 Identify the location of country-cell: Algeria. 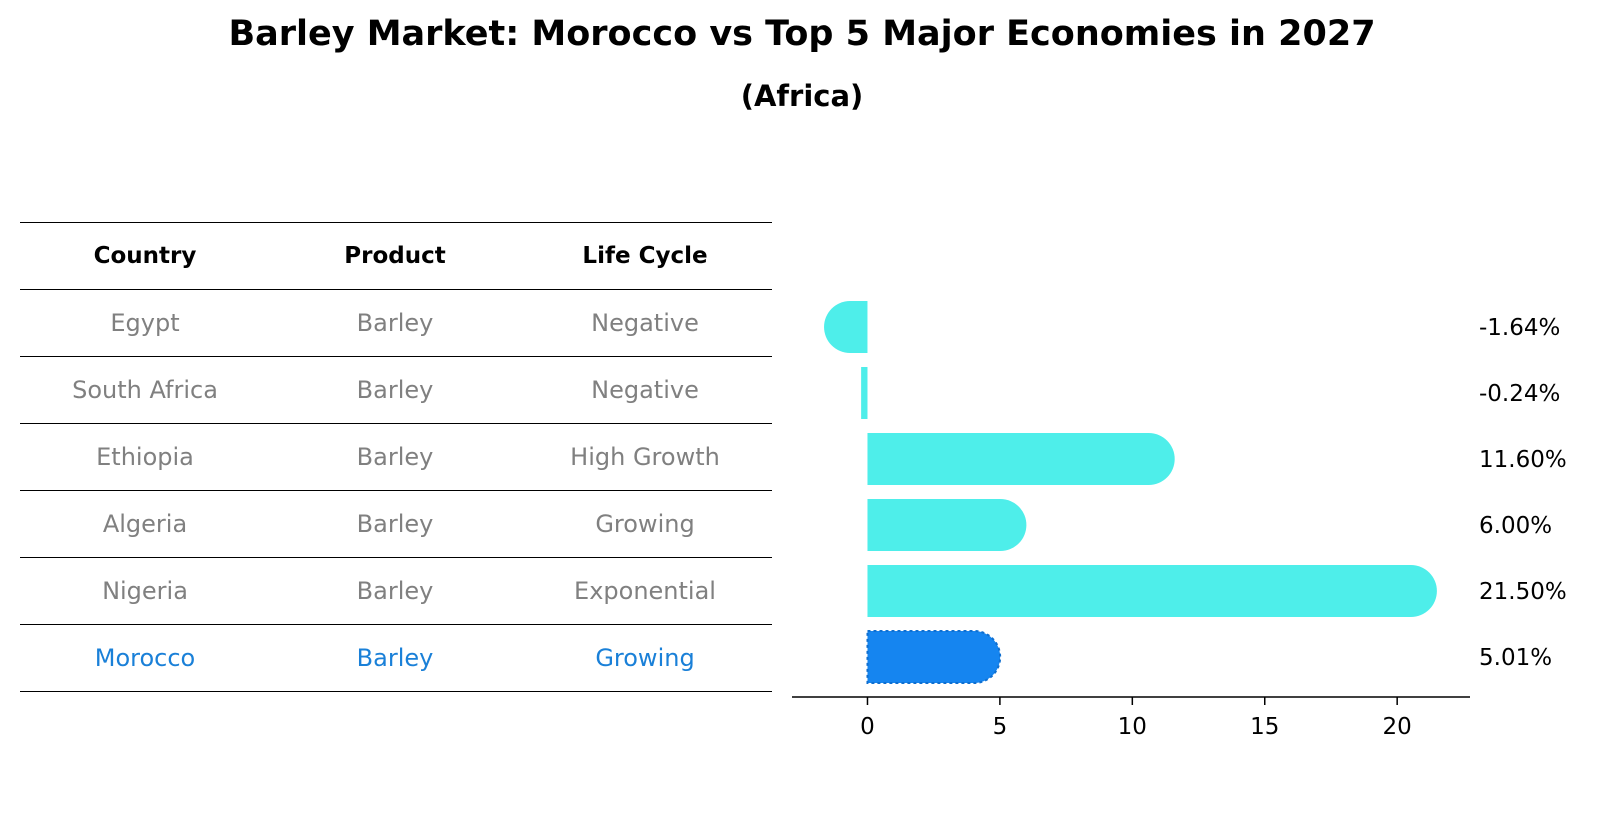
(145, 524).